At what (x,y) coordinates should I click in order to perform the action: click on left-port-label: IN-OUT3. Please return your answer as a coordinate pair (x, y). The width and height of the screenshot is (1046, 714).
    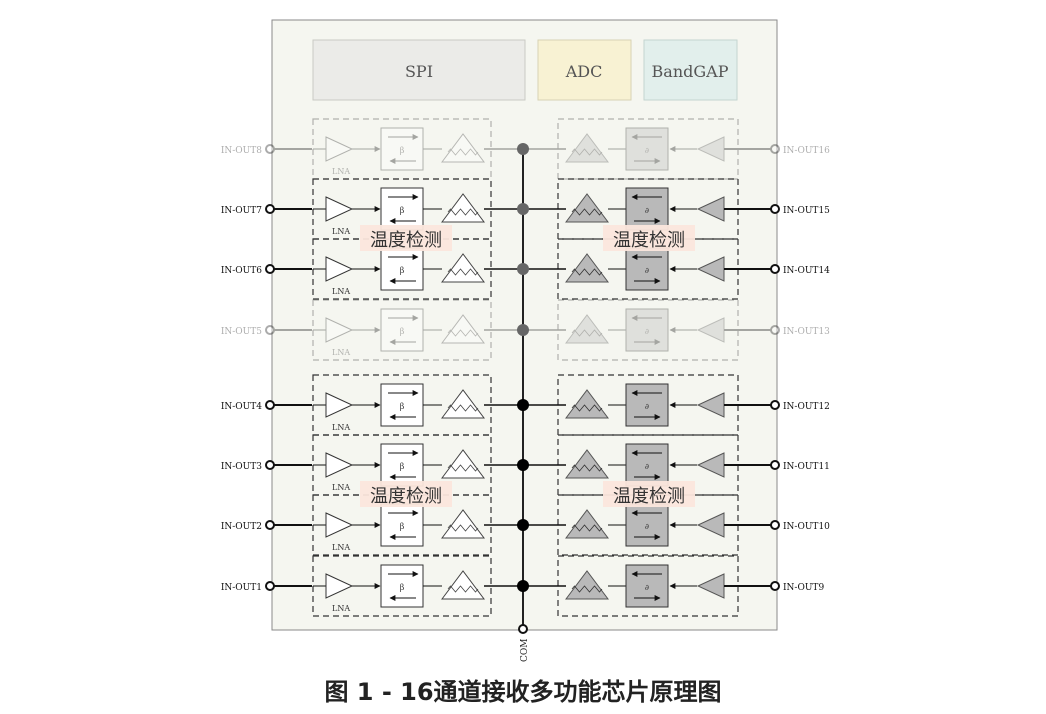
    Looking at the image, I should click on (241, 467).